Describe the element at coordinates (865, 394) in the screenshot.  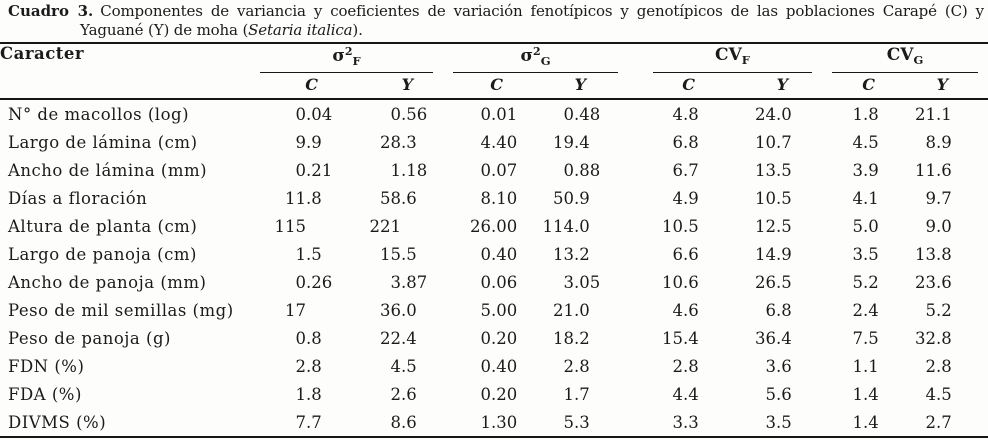
I see `value-cell: 1.4` at that location.